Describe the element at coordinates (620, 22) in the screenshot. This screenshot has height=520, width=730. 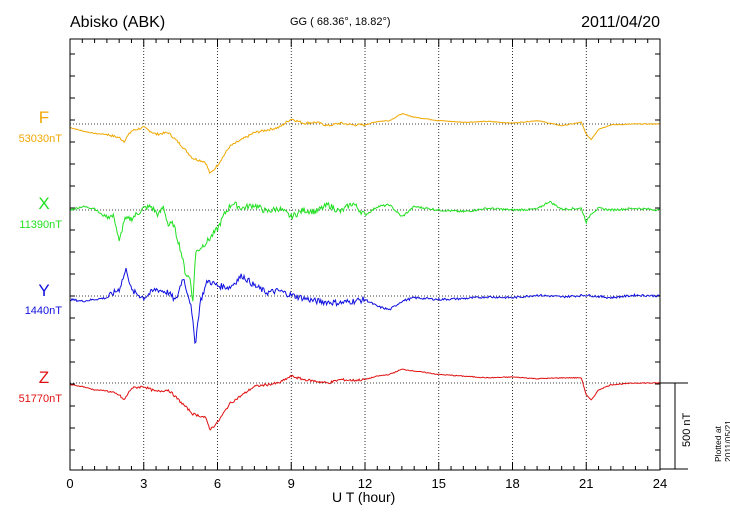
I see `plot-date: 2011/04/20` at that location.